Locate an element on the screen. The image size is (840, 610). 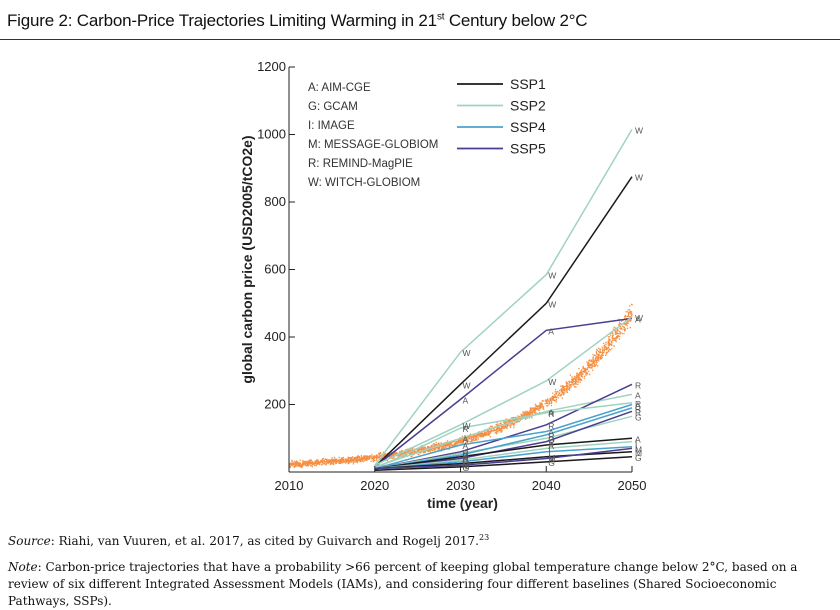
series-line-ssp2-i is located at coordinates (503, 455).